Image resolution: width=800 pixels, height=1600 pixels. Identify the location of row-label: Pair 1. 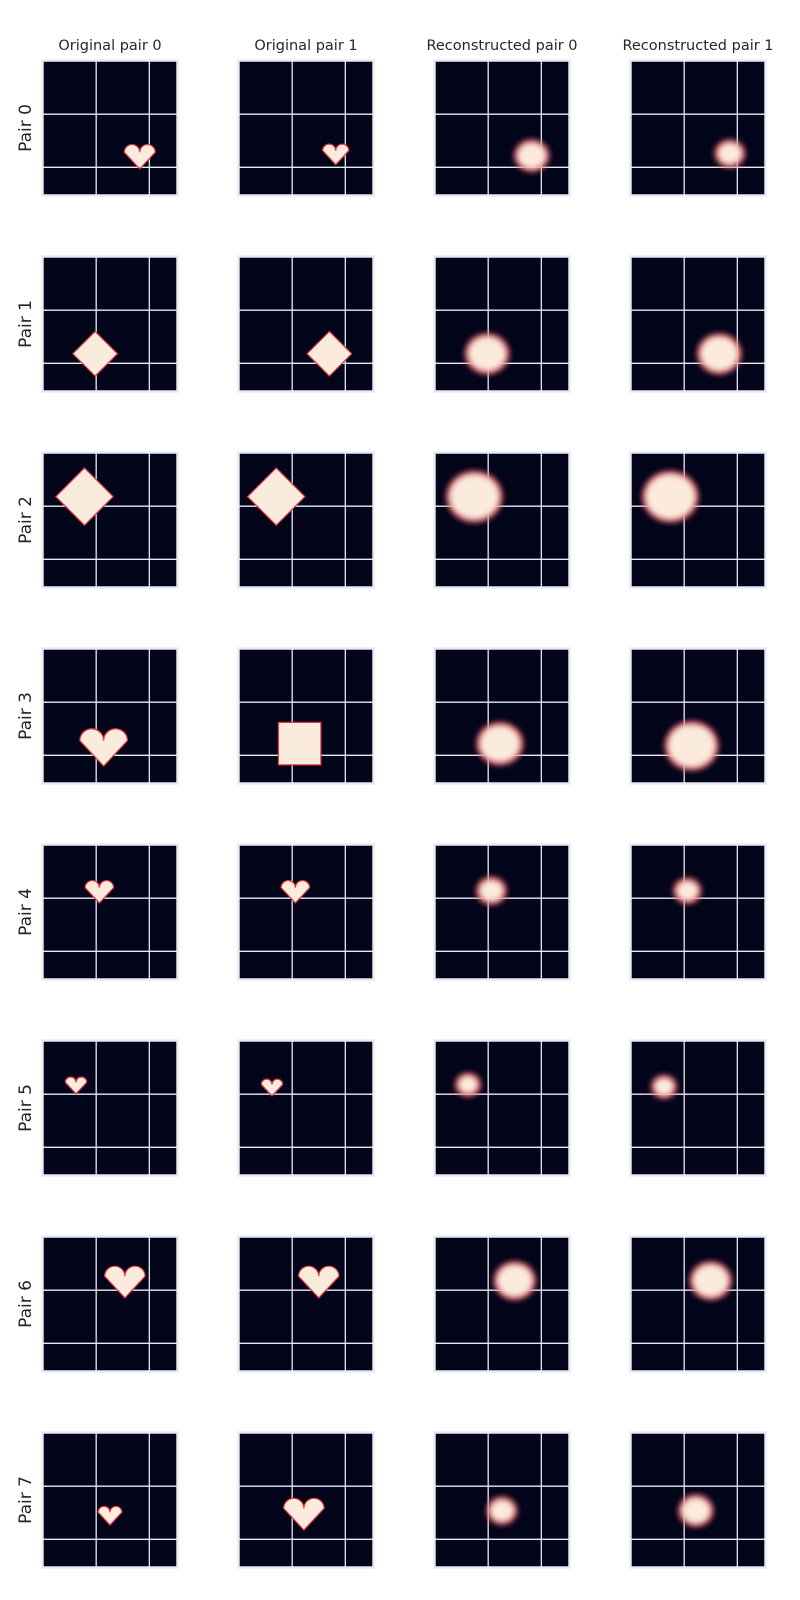
(26, 324).